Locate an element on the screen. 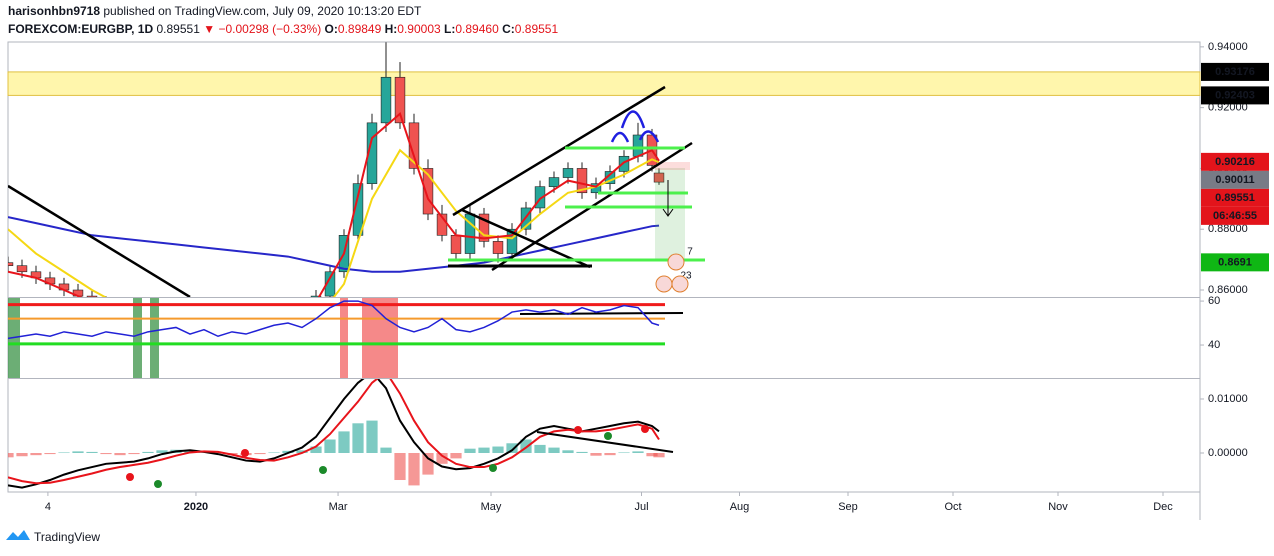  x-tick-label: Nov is located at coordinates (1058, 507).